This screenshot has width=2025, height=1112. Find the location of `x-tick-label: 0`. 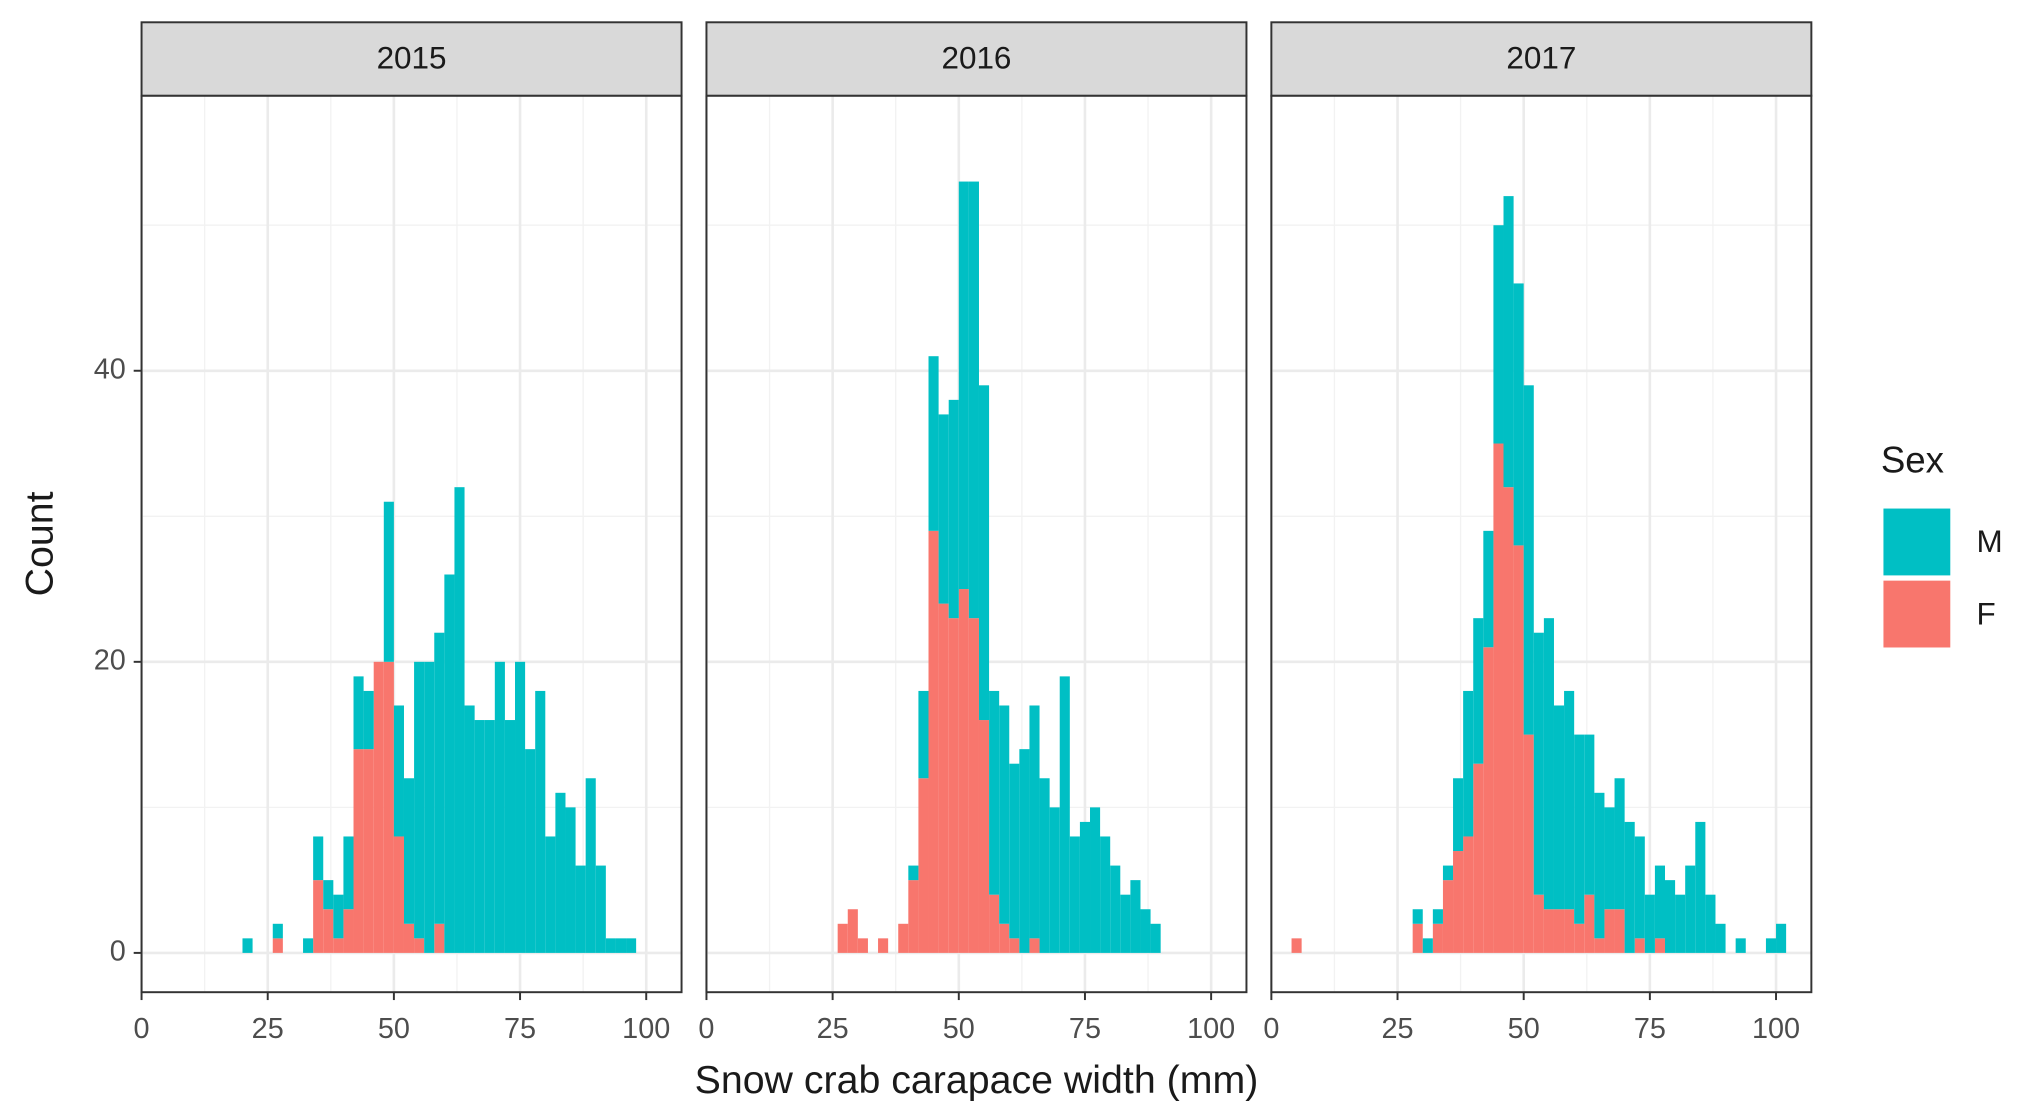

x-tick-label: 0 is located at coordinates (142, 1029).